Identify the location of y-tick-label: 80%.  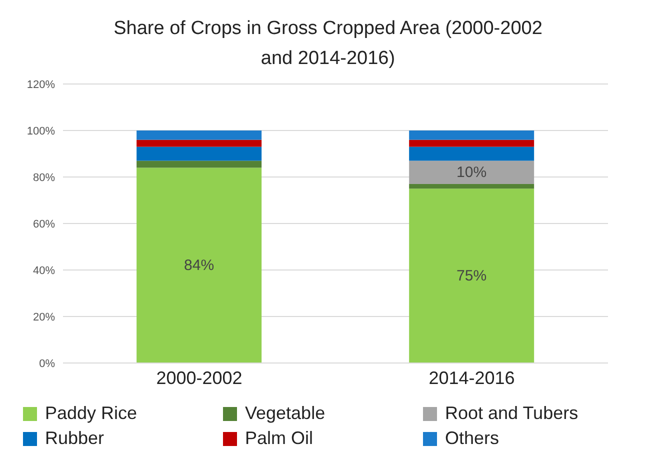
(44, 178).